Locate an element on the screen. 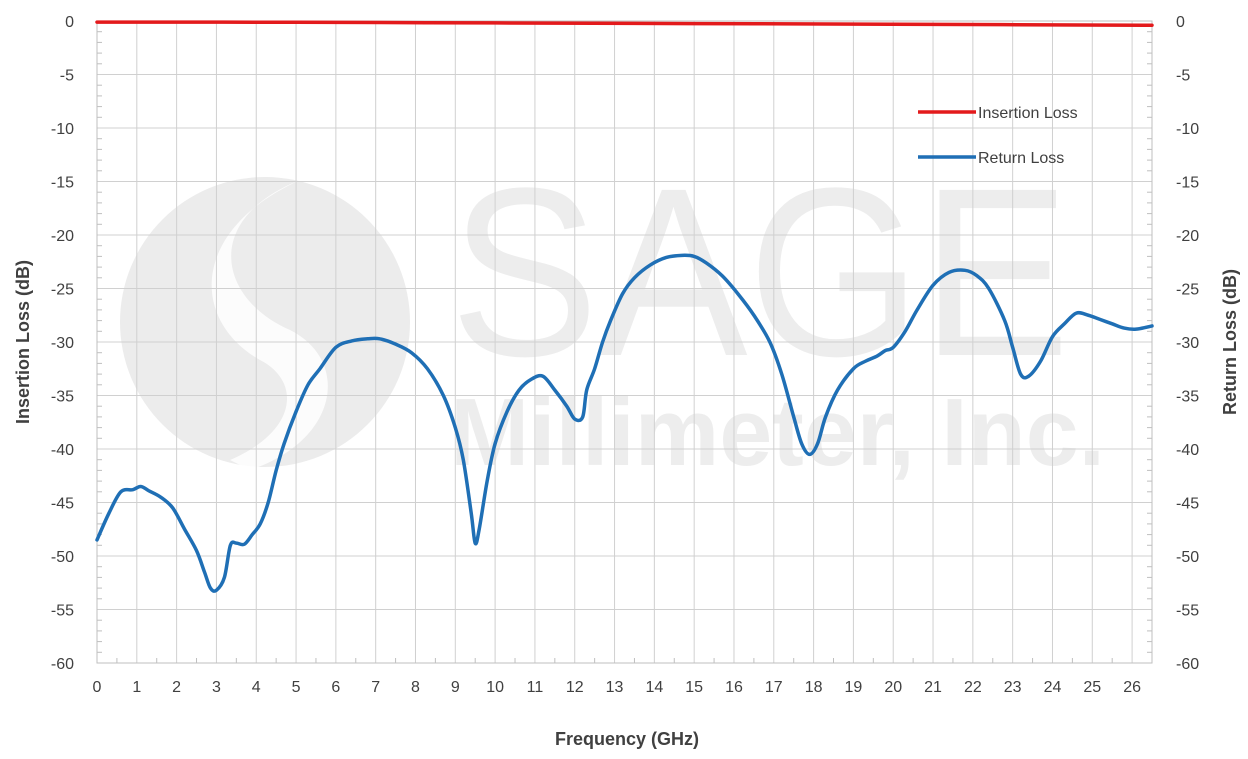 This screenshot has width=1248, height=759. x-tick-label: 3 is located at coordinates (216, 687).